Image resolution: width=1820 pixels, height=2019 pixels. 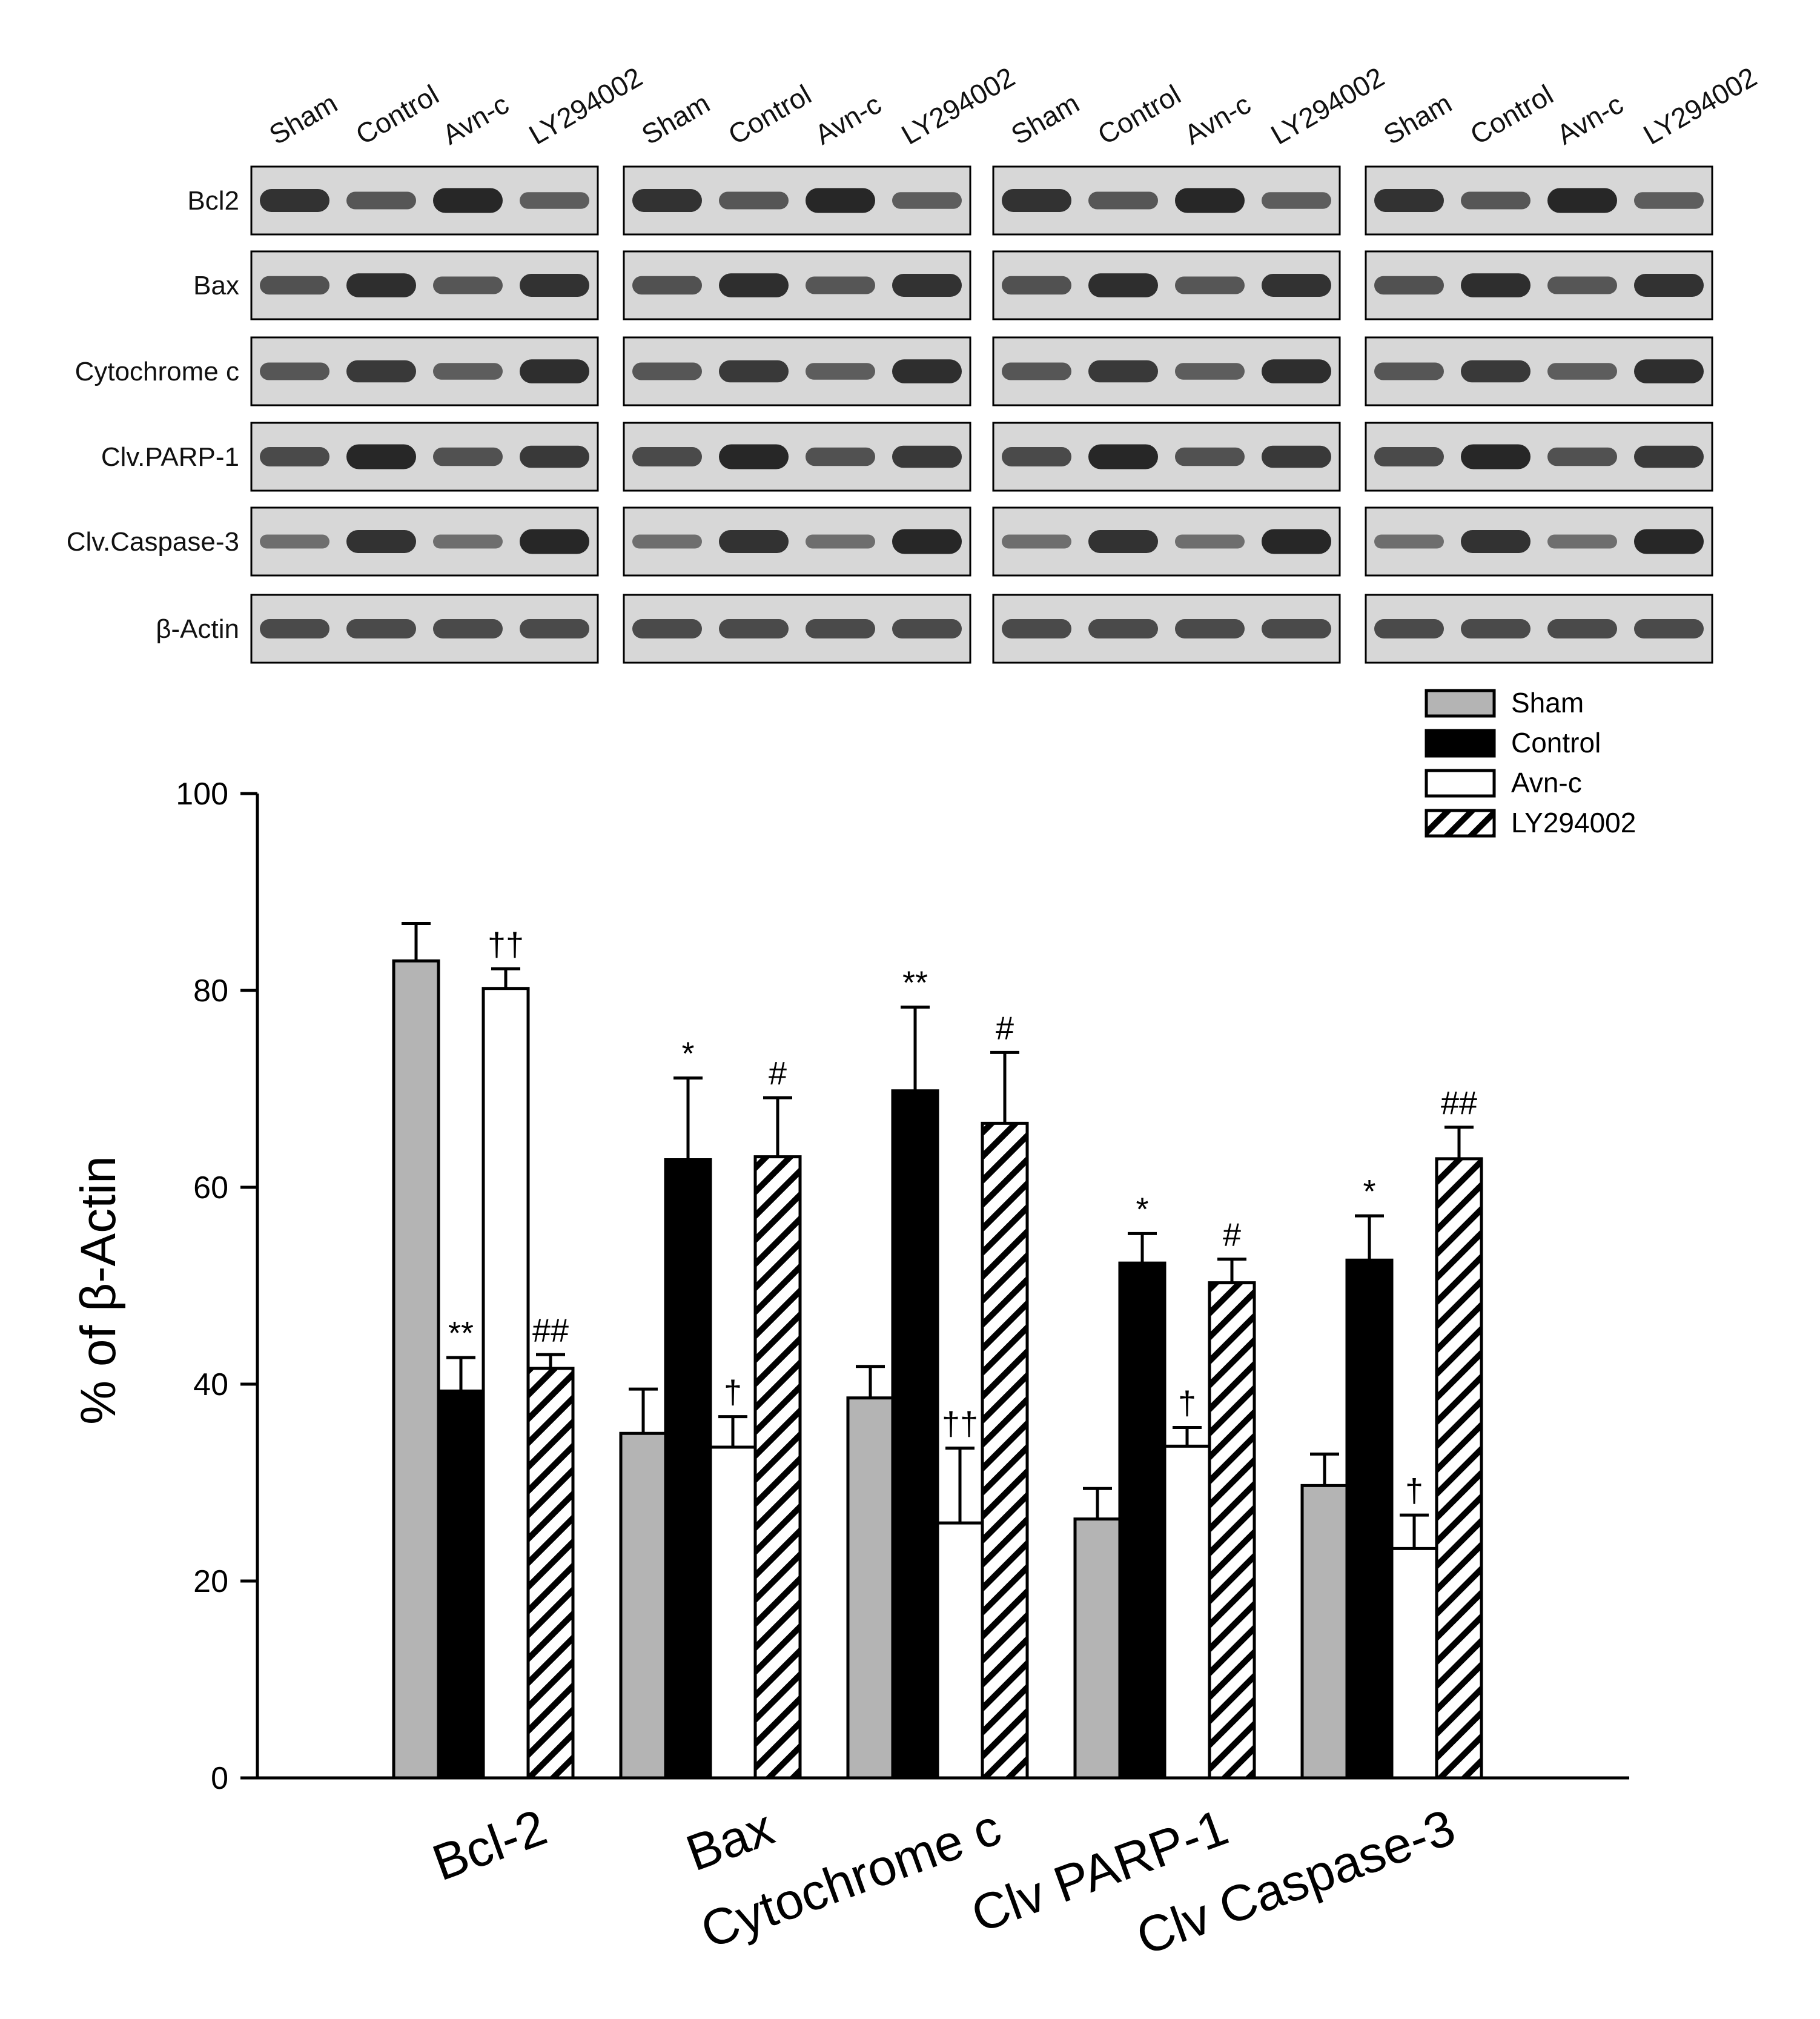 I want to click on legend-label: Sham, so click(x=1547, y=703).